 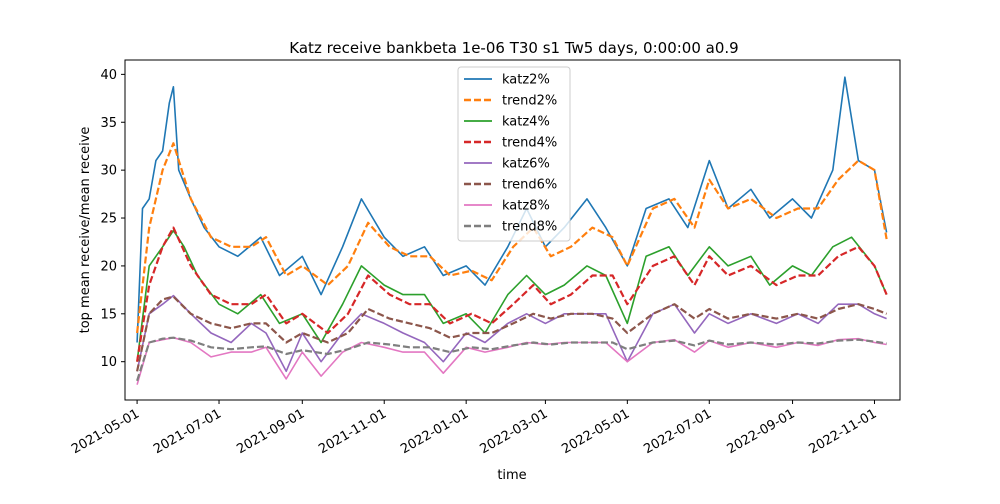 What do you see at coordinates (513, 431) in the screenshot?
I see `x-tick-label: 2022-03-01` at bounding box center [513, 431].